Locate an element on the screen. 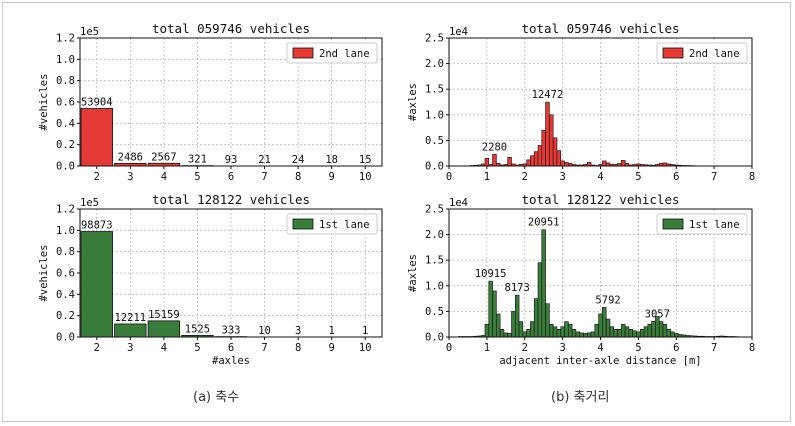 This screenshot has height=426, width=795. data-label: 2567 is located at coordinates (163, 157).